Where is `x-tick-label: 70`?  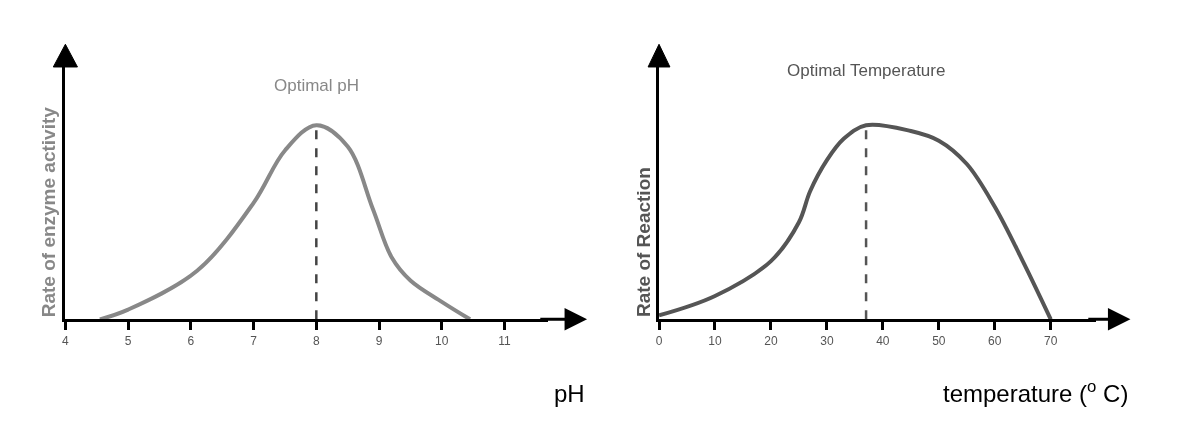 x-tick-label: 70 is located at coordinates (1051, 340).